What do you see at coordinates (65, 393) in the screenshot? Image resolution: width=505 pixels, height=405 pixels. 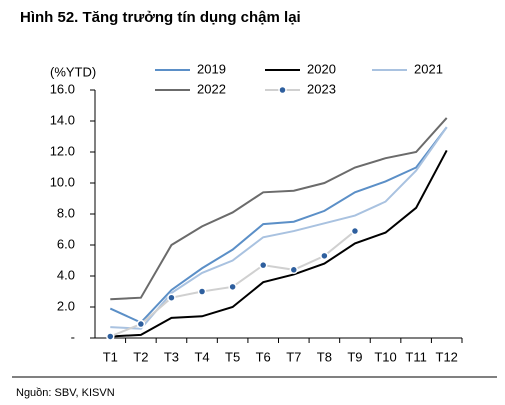 I see `source: Nguồn: SBV, KISVN` at bounding box center [65, 393].